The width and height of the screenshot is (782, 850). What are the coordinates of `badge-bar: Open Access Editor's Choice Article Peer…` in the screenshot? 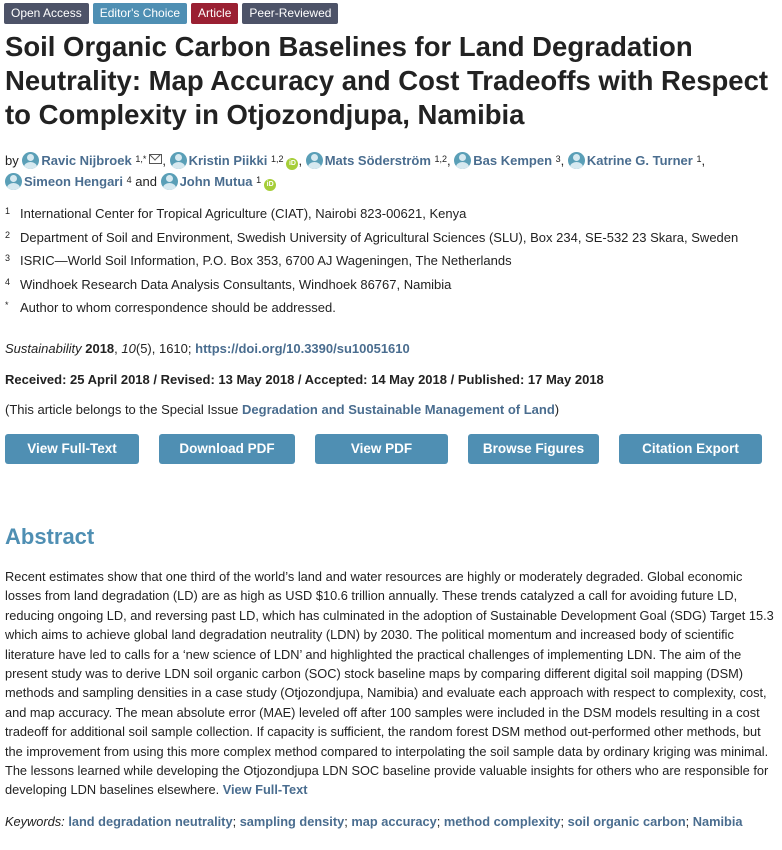 It's located at (171, 13).